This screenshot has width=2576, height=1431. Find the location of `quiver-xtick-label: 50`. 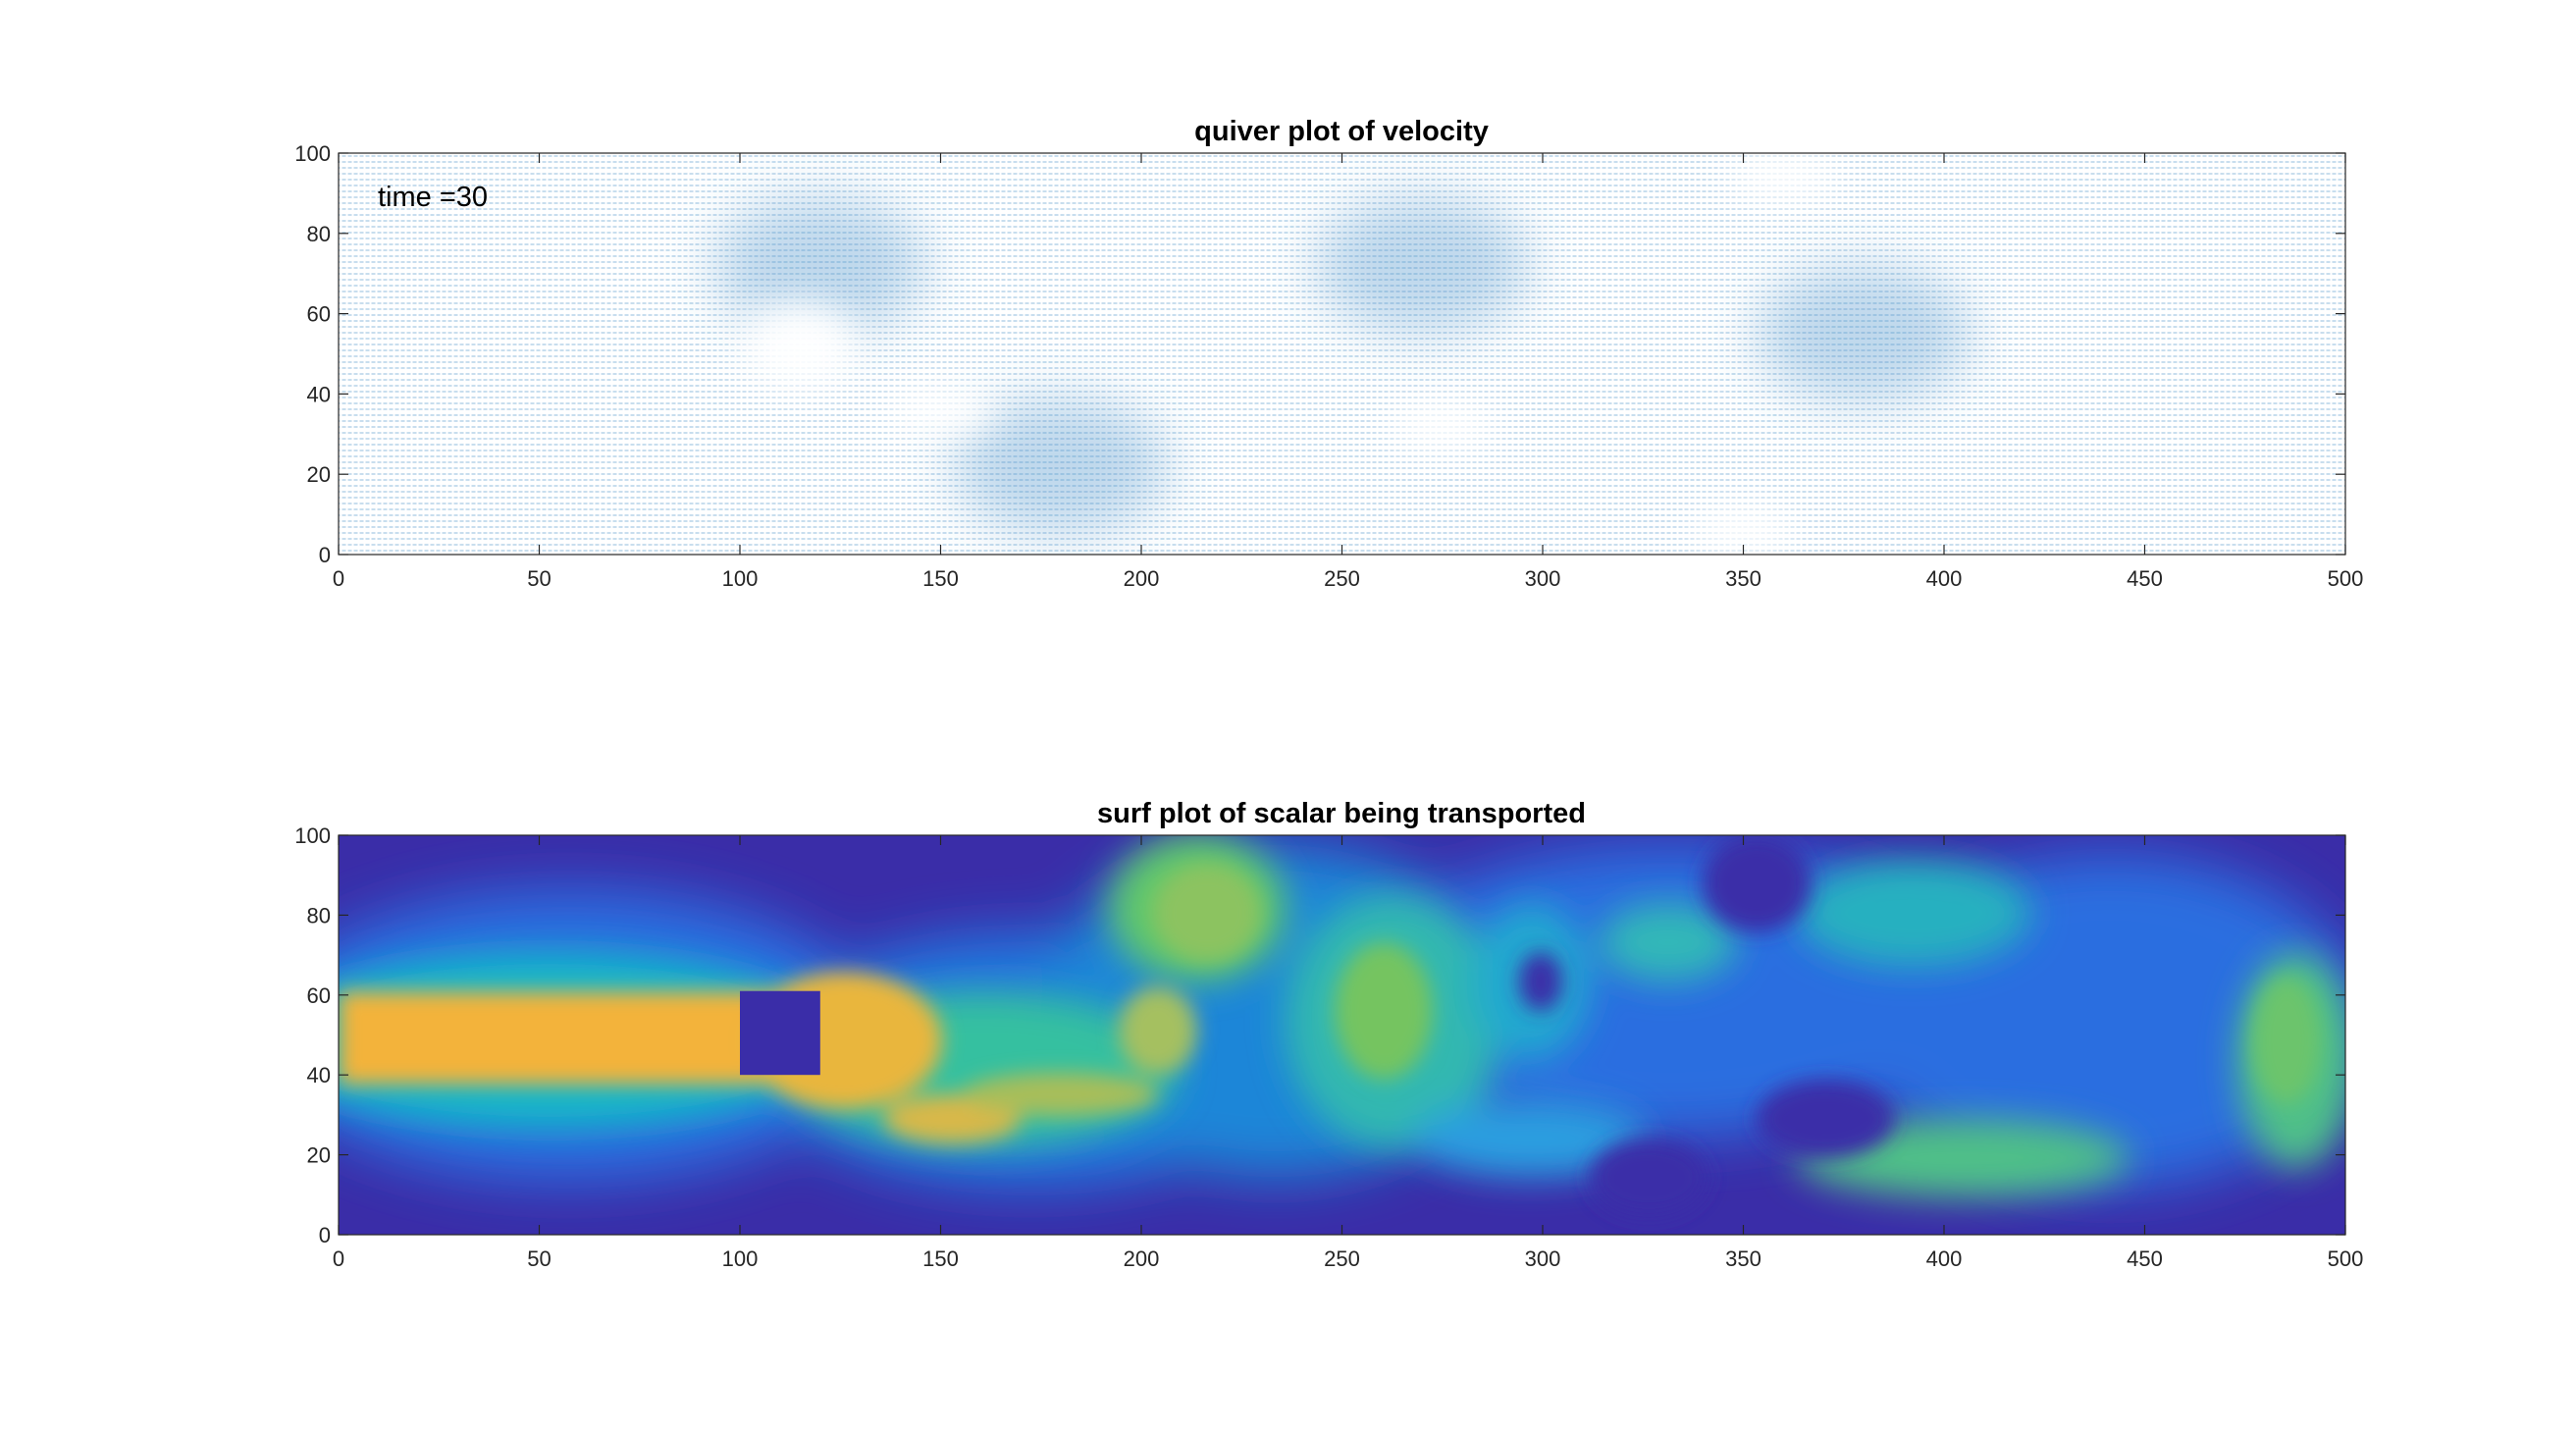

quiver-xtick-label: 50 is located at coordinates (539, 578).